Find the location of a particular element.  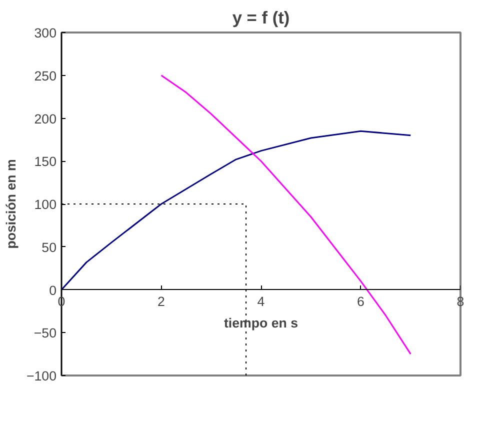

y-tick-label: 250 is located at coordinates (45, 76).